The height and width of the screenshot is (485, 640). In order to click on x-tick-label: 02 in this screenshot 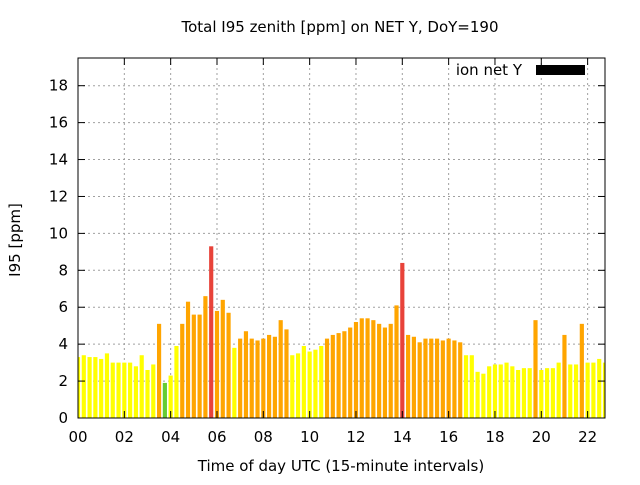, I will do `click(124, 437)`.